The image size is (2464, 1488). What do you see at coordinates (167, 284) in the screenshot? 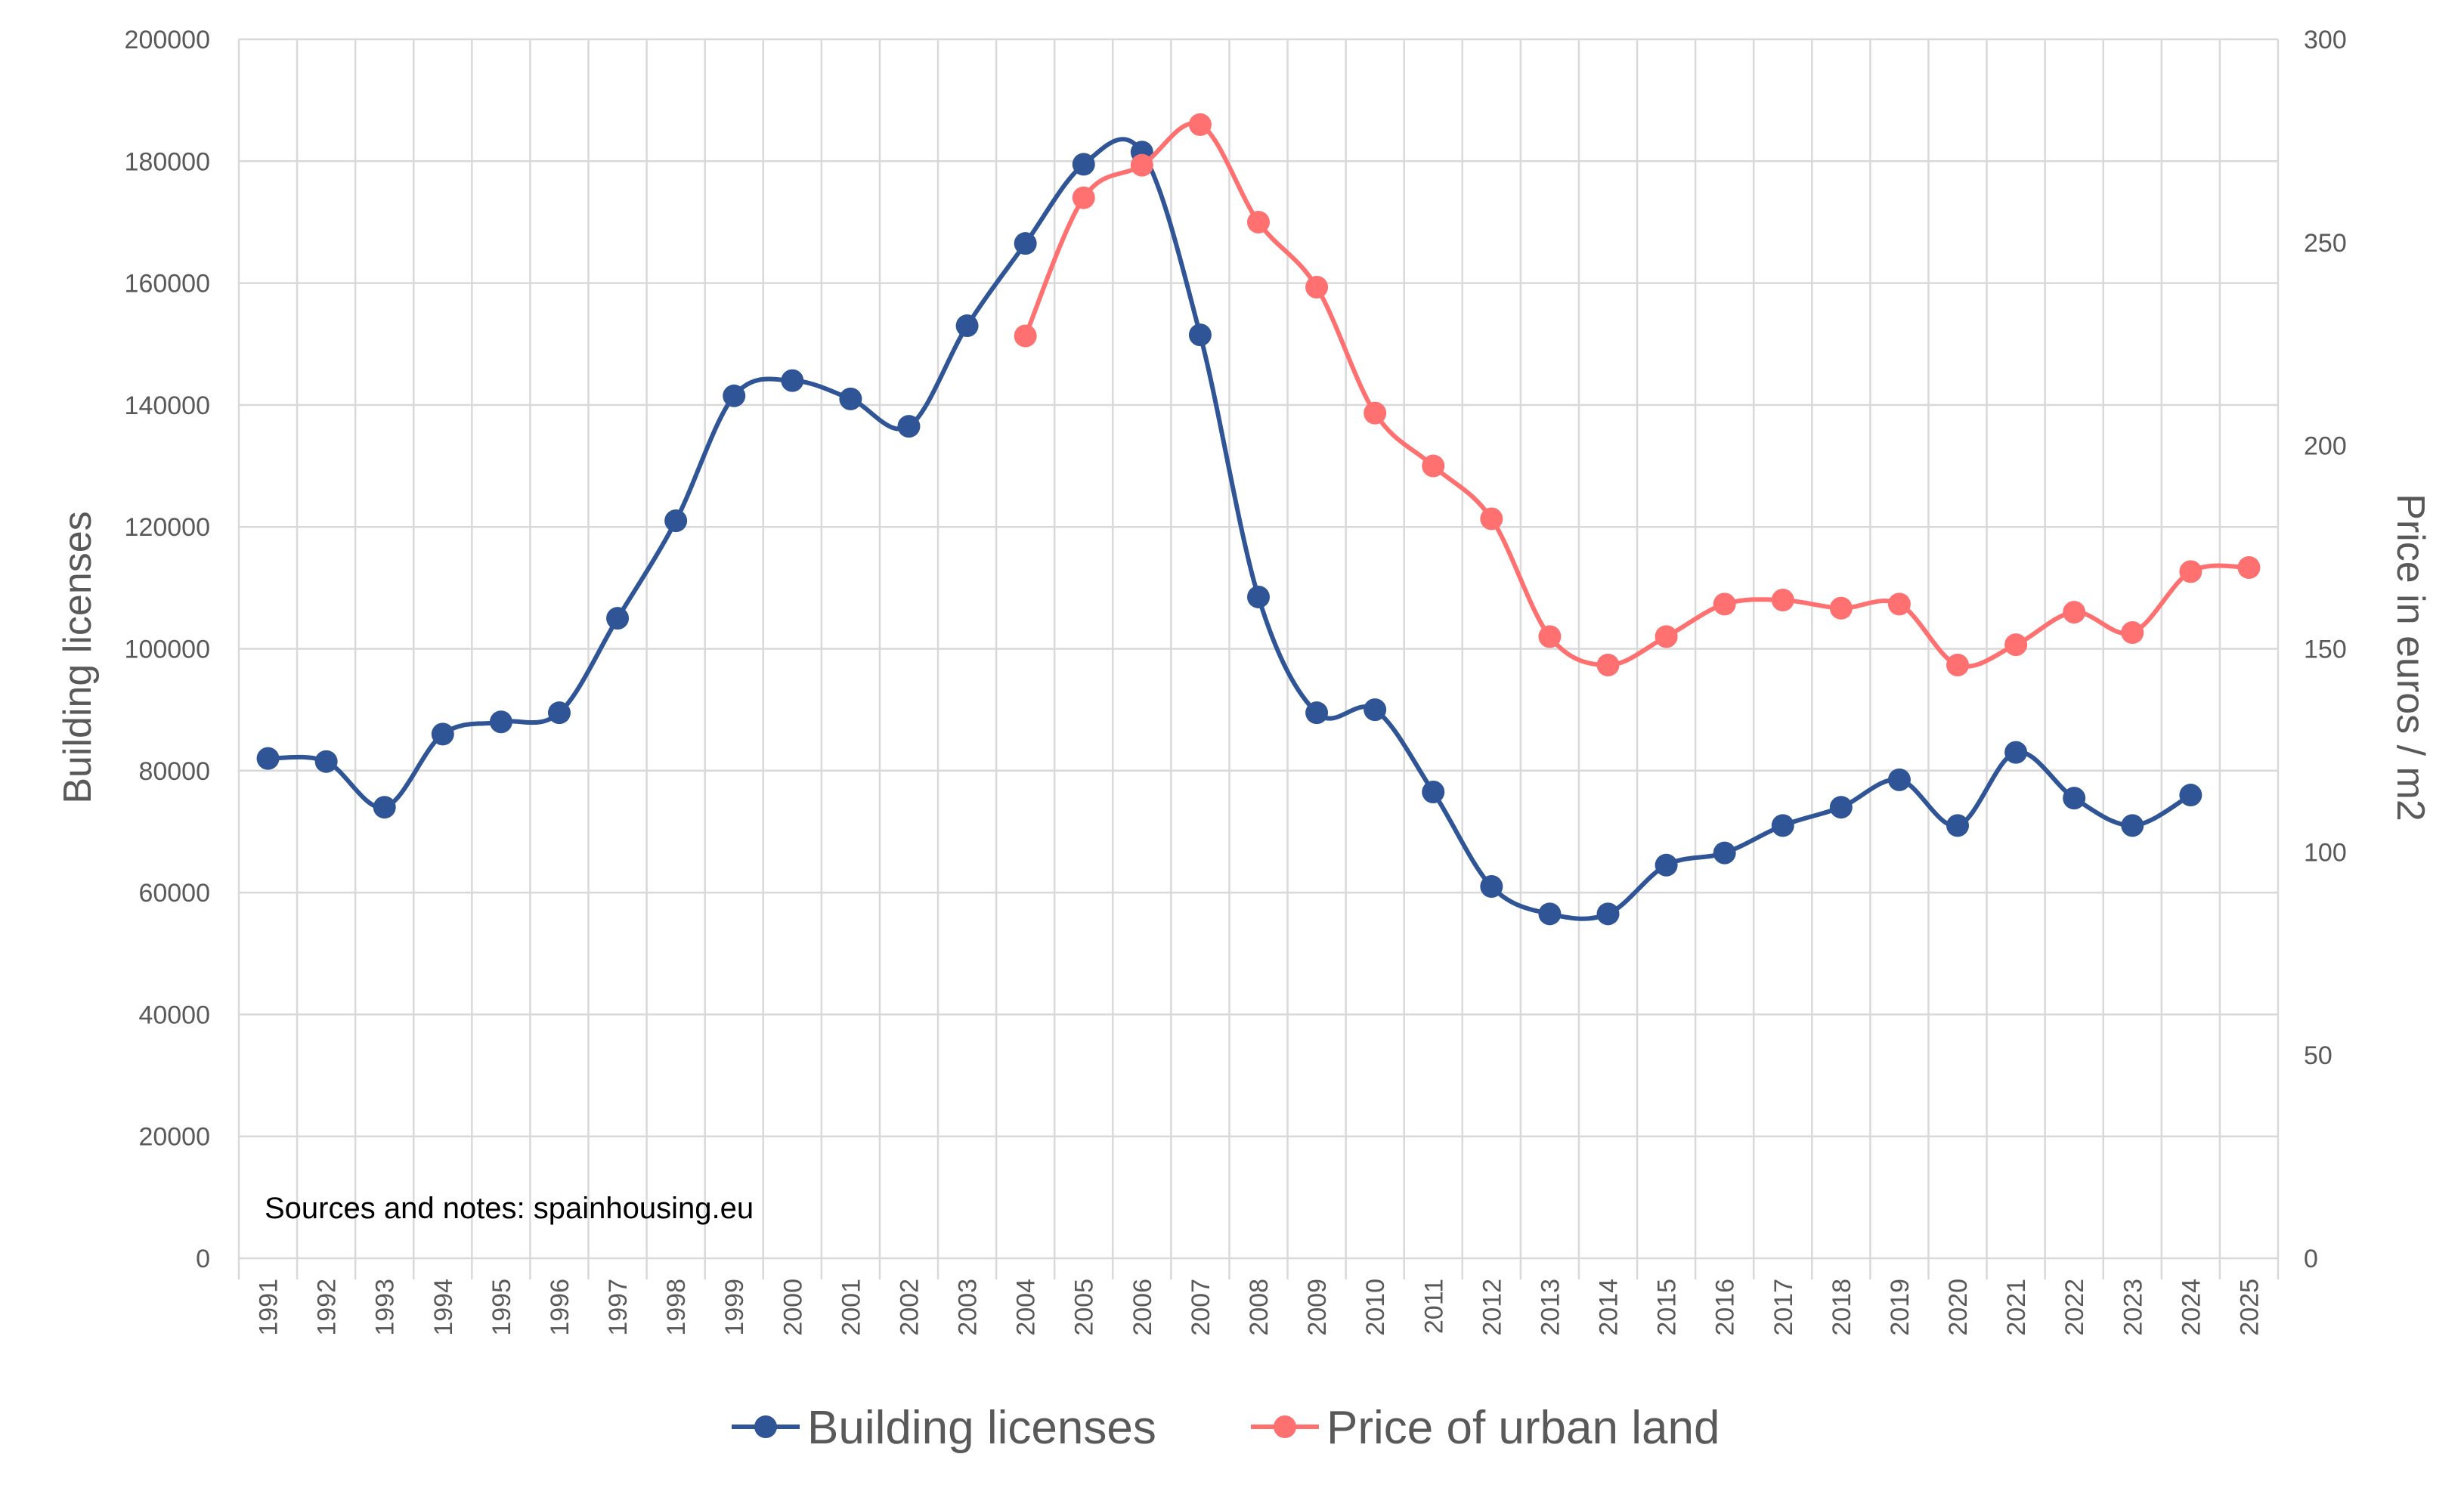
I see `left-tick-label: 160000` at bounding box center [167, 284].